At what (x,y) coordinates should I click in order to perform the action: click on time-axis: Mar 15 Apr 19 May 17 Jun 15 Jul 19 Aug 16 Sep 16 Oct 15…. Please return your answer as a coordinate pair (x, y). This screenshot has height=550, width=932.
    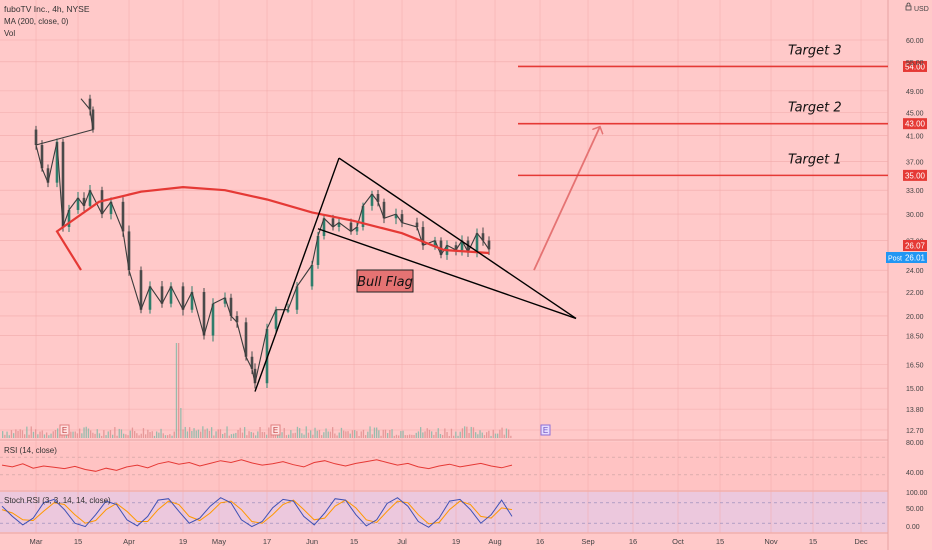
    Looking at the image, I should click on (449, 541).